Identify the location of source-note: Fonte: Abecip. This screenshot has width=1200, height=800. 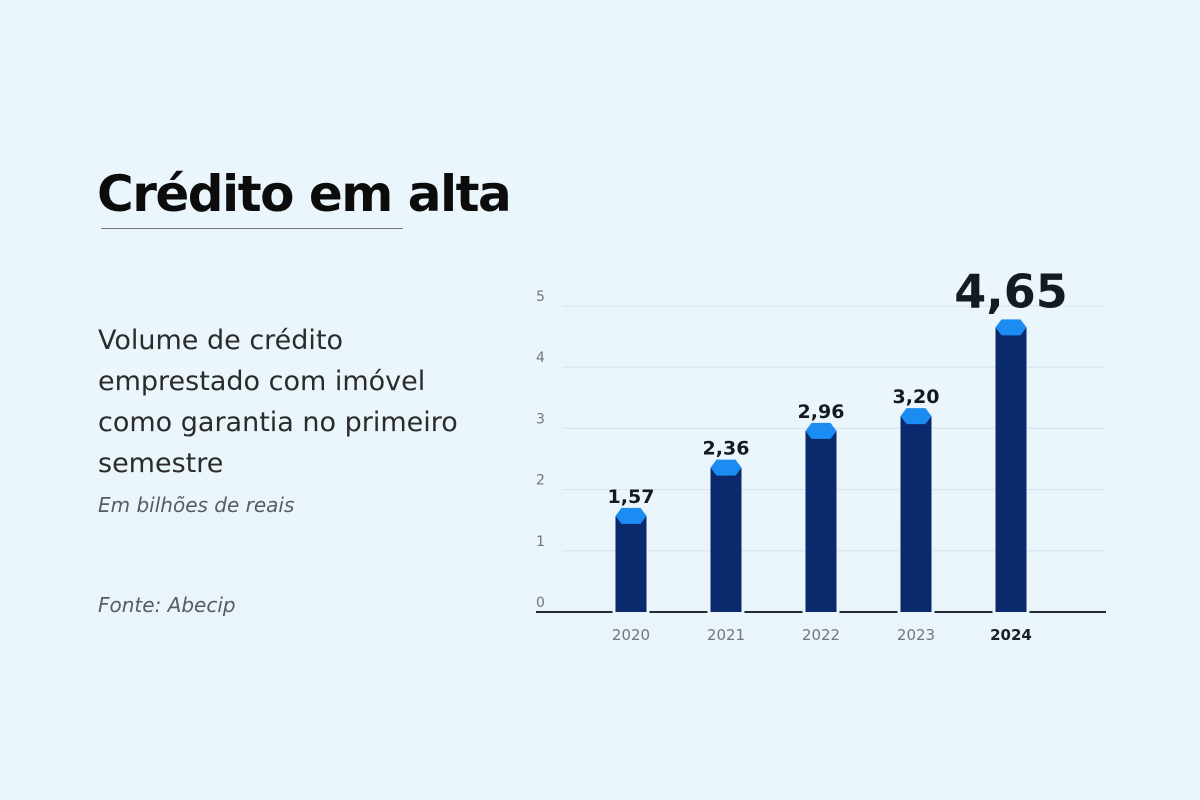
(167, 605).